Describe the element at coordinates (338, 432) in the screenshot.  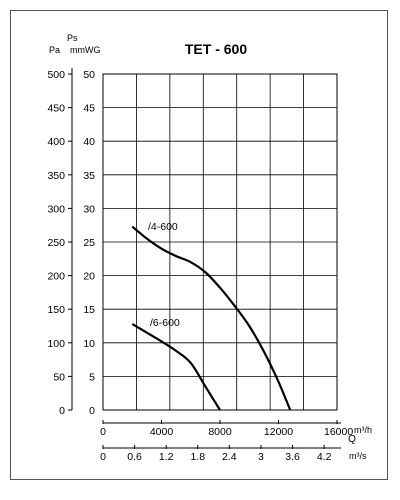
I see `m3h-tick-label: 16000` at that location.